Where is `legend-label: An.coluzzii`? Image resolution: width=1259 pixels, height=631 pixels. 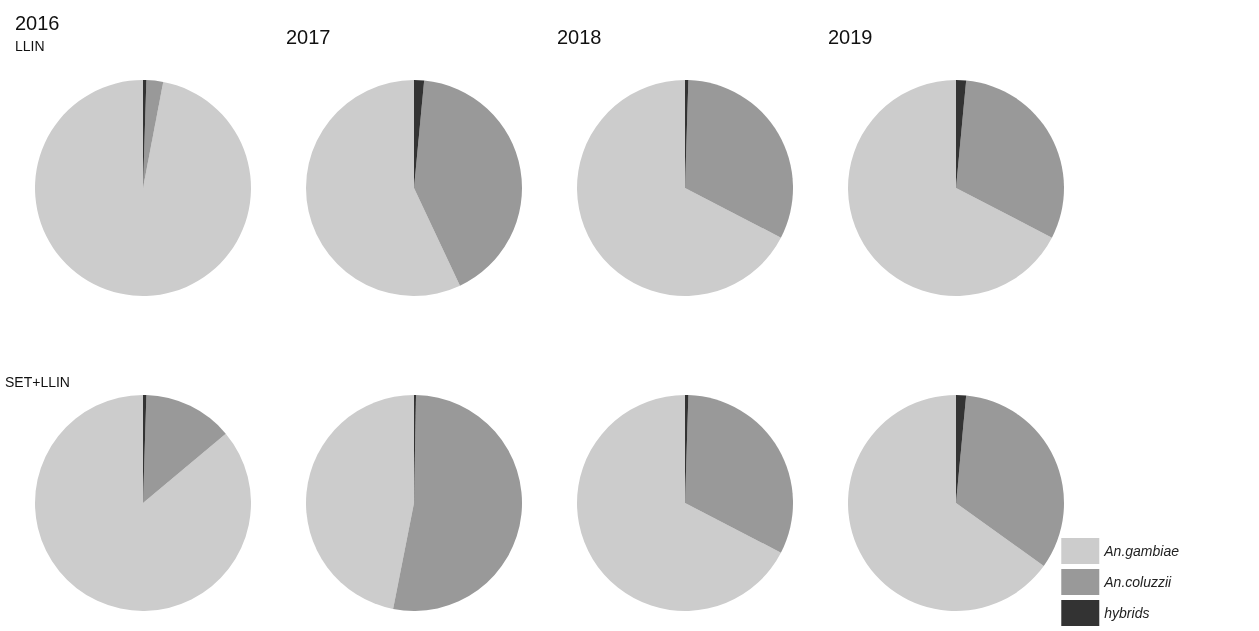 legend-label: An.coluzzii is located at coordinates (1138, 582).